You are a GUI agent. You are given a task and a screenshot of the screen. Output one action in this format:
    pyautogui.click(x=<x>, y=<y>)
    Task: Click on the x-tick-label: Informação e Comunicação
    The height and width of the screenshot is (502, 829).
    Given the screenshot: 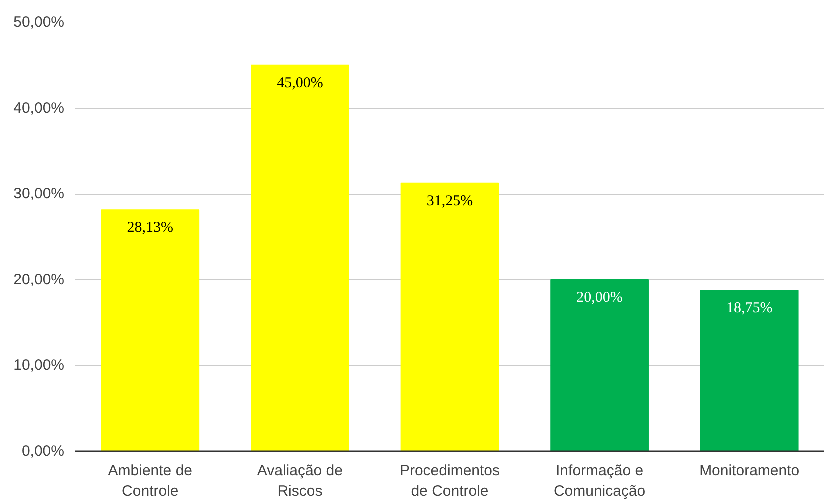 What is the action you would take?
    pyautogui.click(x=600, y=481)
    